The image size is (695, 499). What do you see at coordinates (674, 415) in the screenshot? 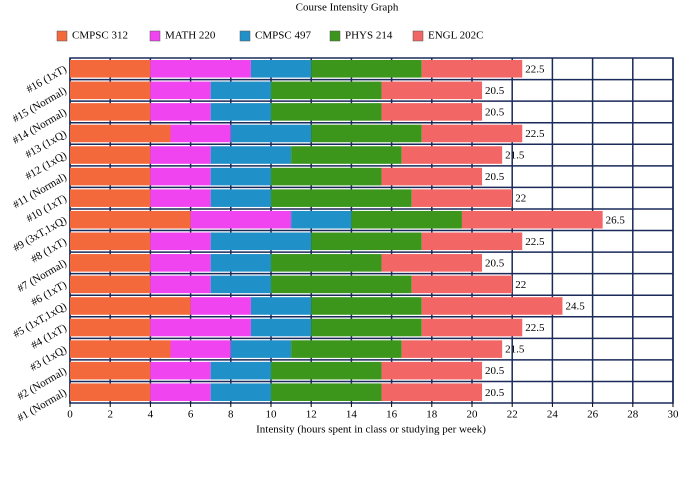
I see `x-tick-label: 30` at bounding box center [674, 415].